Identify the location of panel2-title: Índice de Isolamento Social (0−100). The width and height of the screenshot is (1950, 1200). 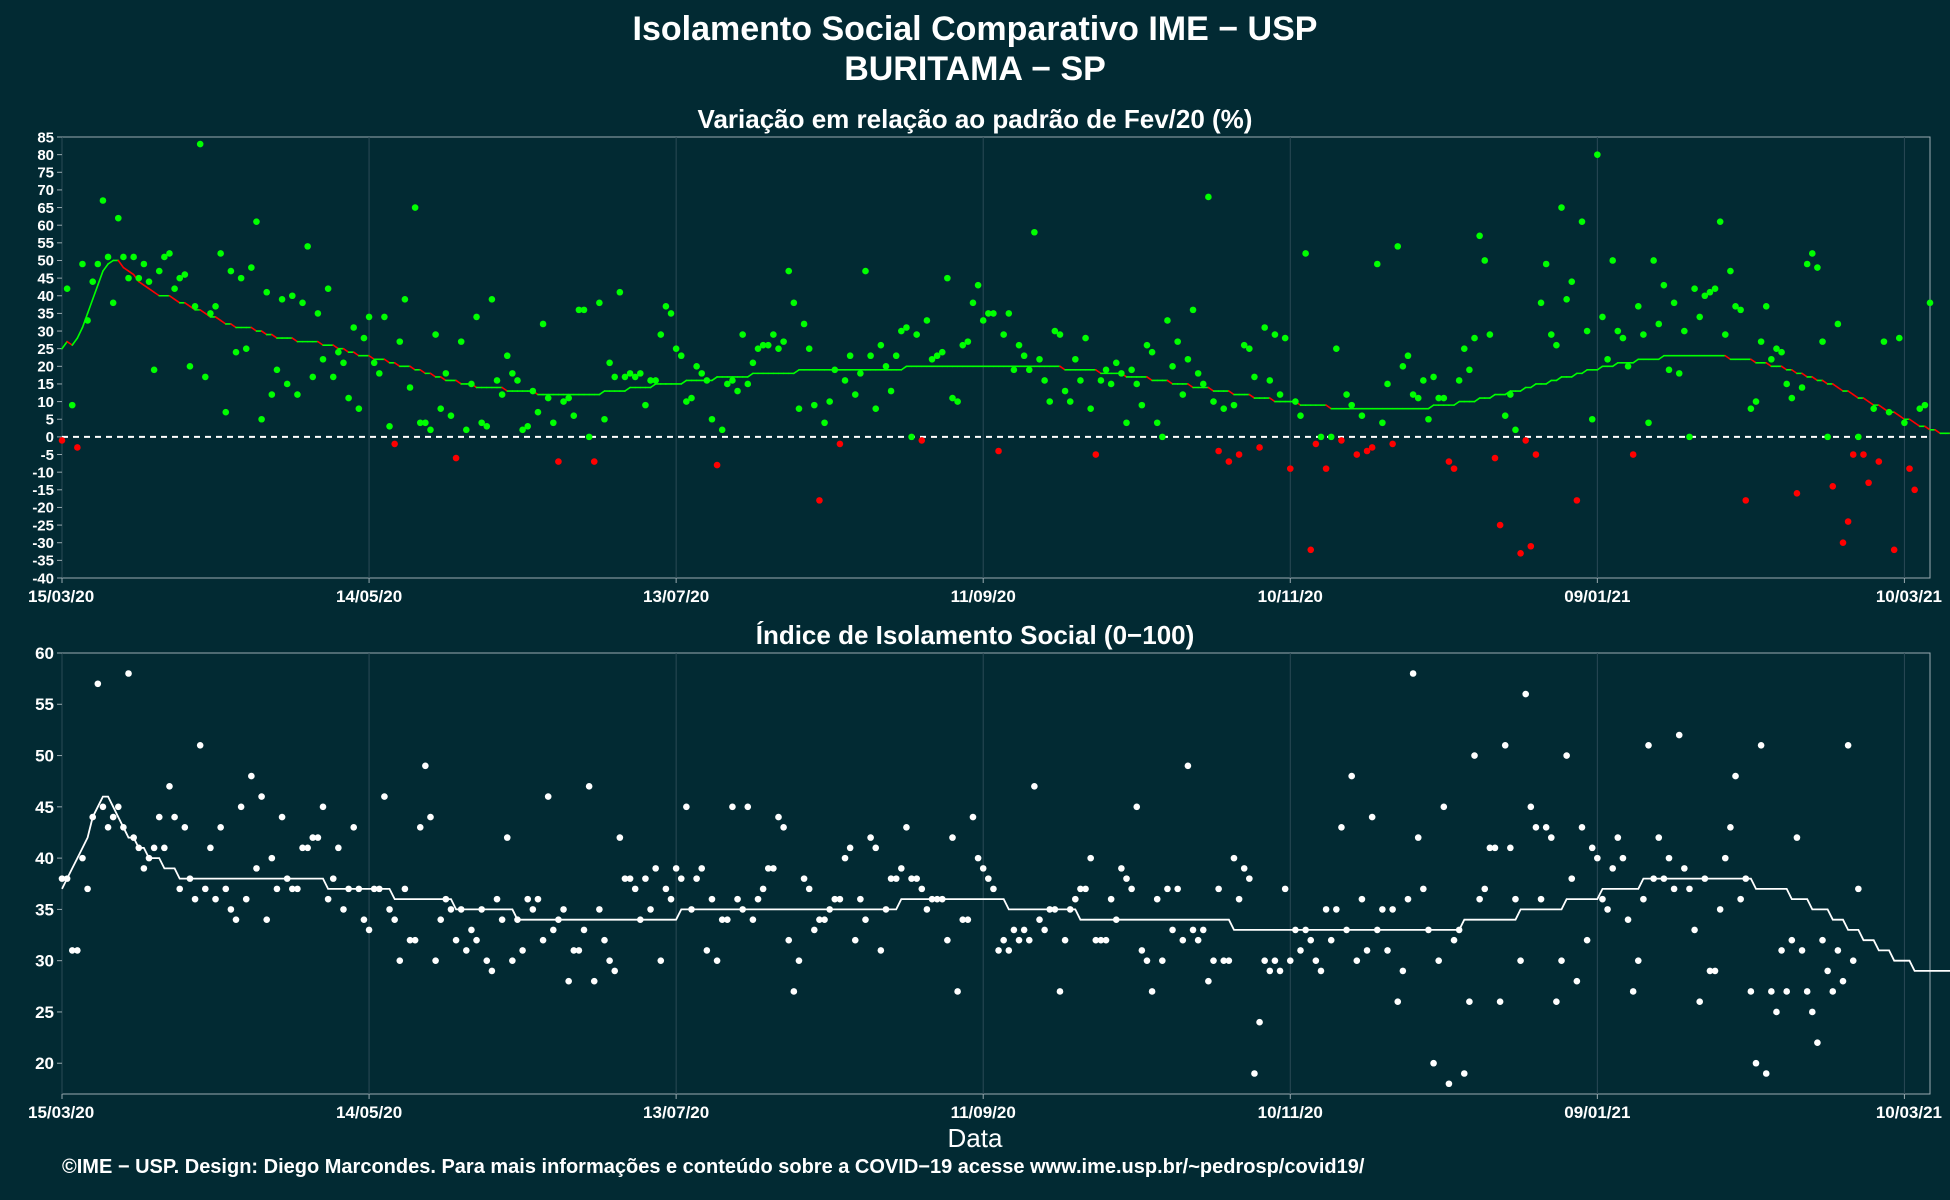
(975, 635).